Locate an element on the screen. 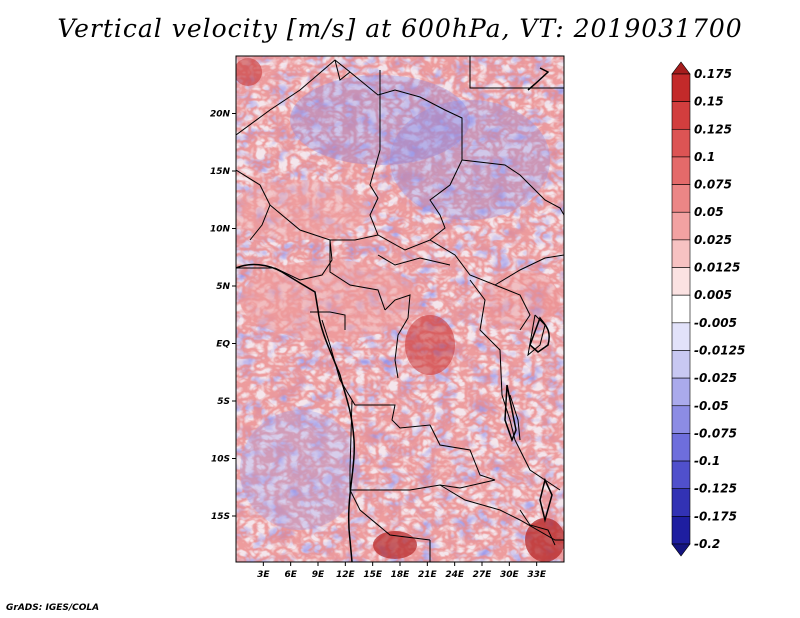 This screenshot has width=800, height=618. latitude-axis: 20N 15N 10N 5N EQ 5S 10S 15S is located at coordinates (223, 316).